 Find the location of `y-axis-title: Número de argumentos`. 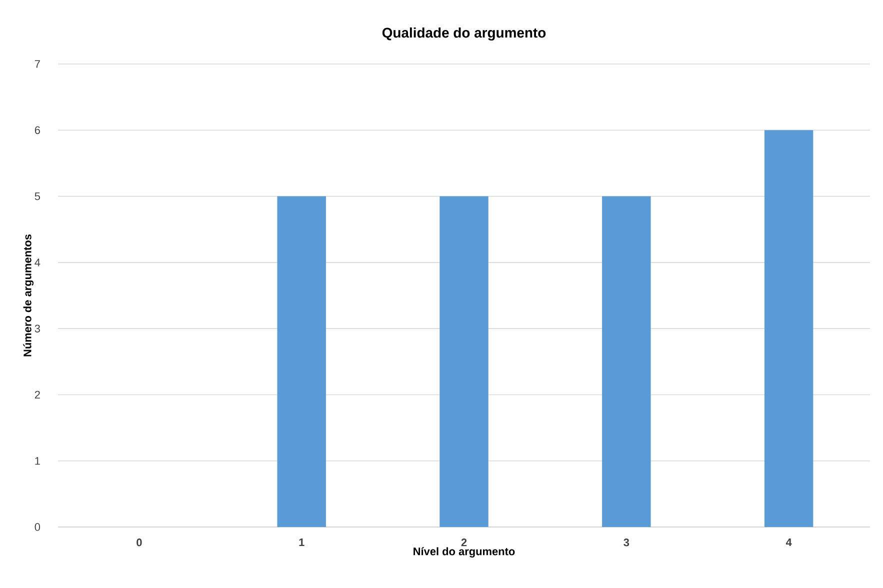

y-axis-title: Número de argumentos is located at coordinates (28, 295).